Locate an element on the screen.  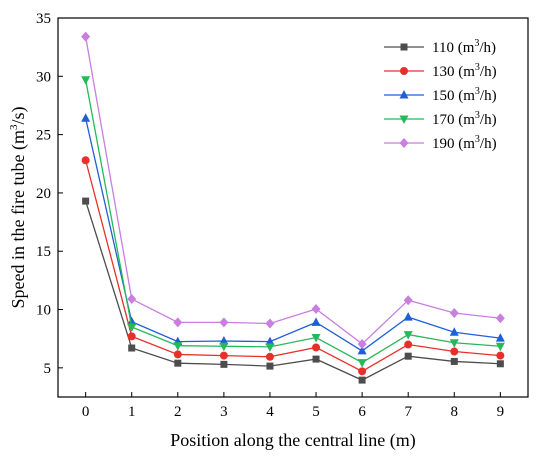
legend-item: 150 (m3/h) is located at coordinates (440, 95).